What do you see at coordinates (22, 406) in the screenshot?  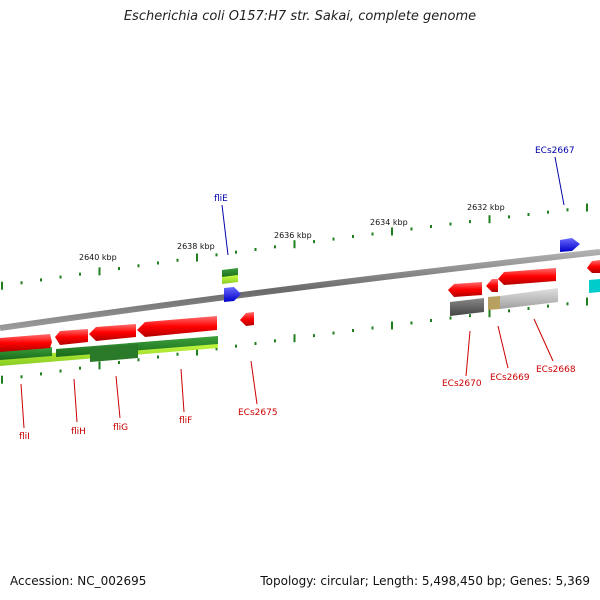 I see `leader-fliI` at bounding box center [22, 406].